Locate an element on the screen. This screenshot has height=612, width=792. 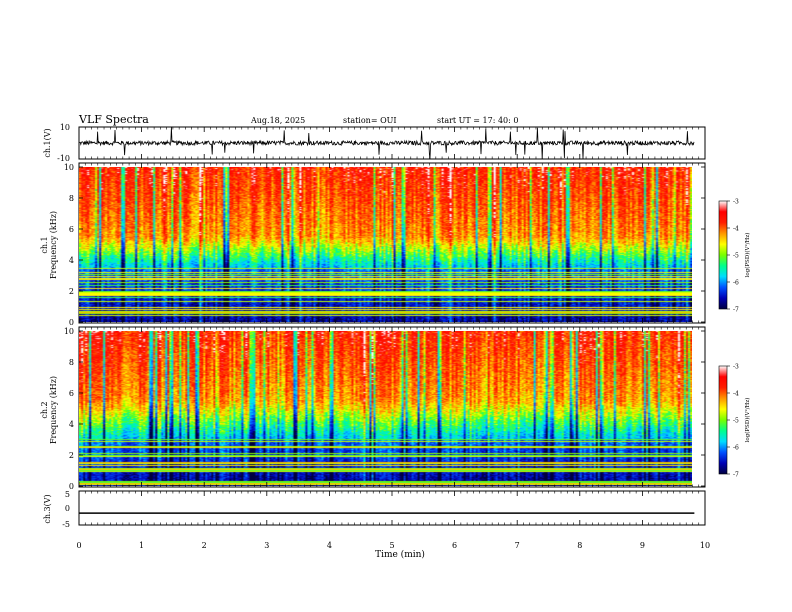
ch1-waveform-line is located at coordinates (387, 143).